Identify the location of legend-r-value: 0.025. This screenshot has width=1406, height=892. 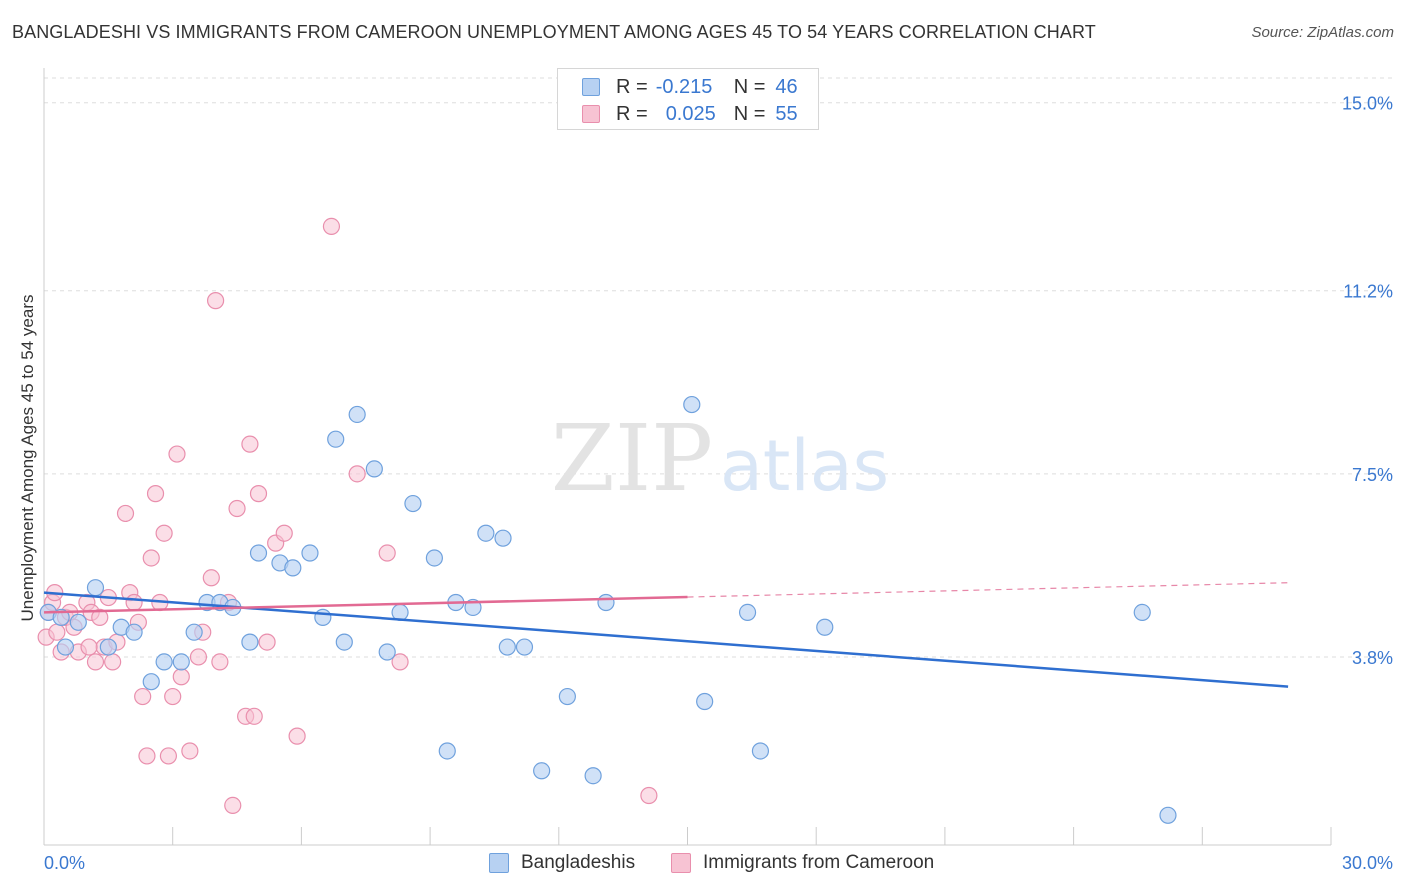
(690, 113).